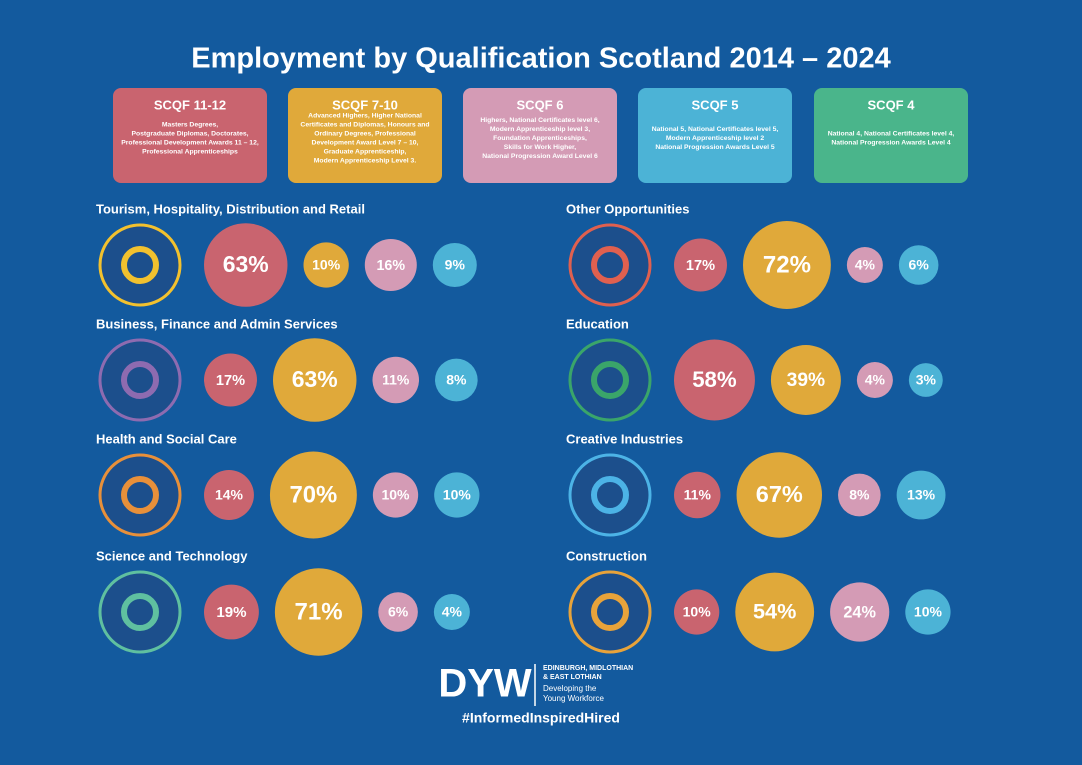 The width and height of the screenshot is (1082, 765). Describe the element at coordinates (229, 495) in the screenshot. I see `value-label: 14%` at that location.